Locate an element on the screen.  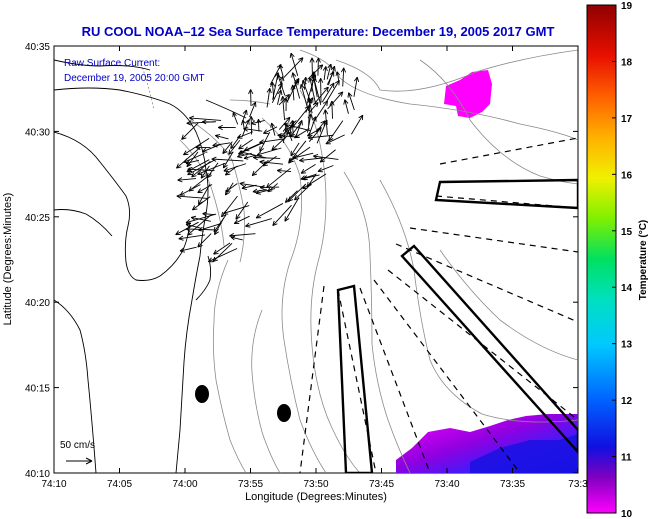
x-tick-label: 73:55 is located at coordinates (250, 484).